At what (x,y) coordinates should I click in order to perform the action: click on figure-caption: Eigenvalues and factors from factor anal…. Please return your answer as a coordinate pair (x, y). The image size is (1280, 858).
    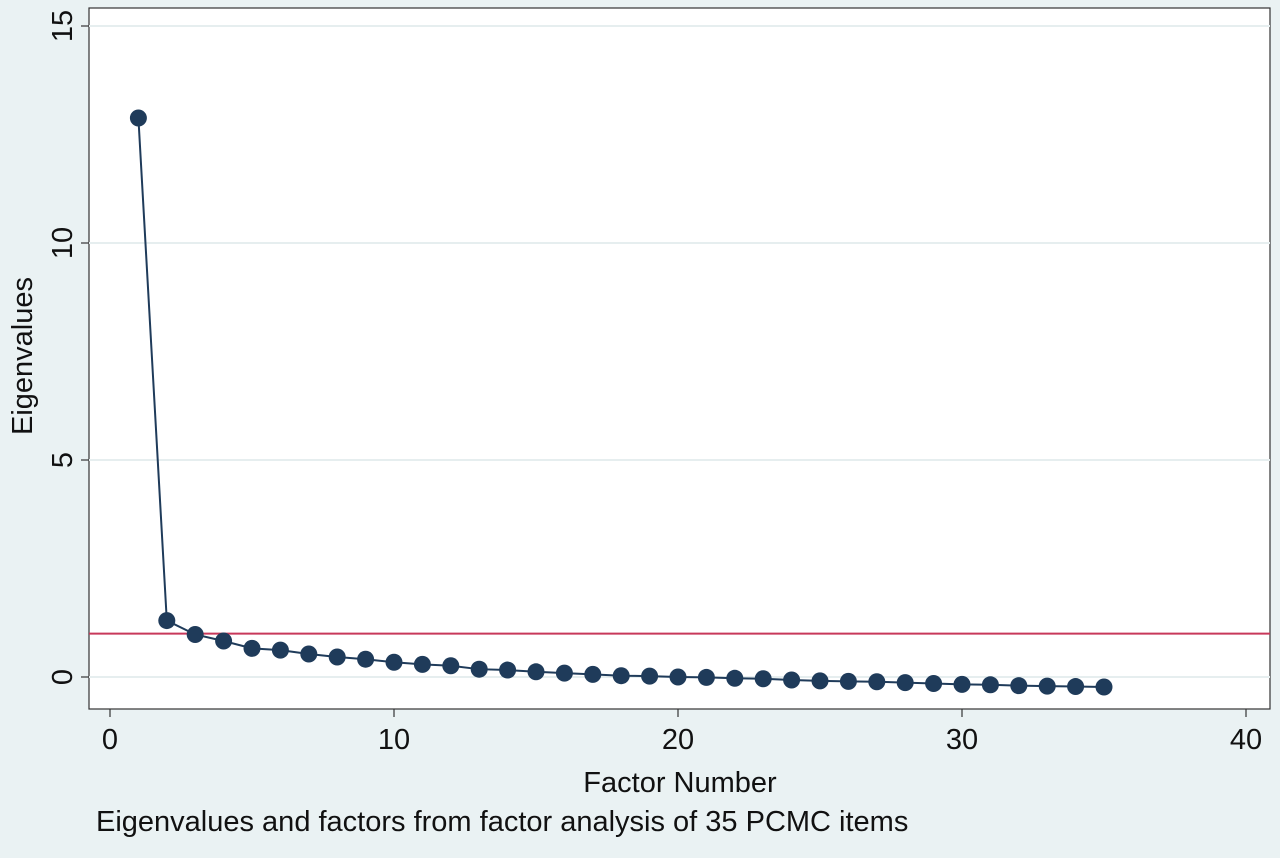
    Looking at the image, I should click on (502, 822).